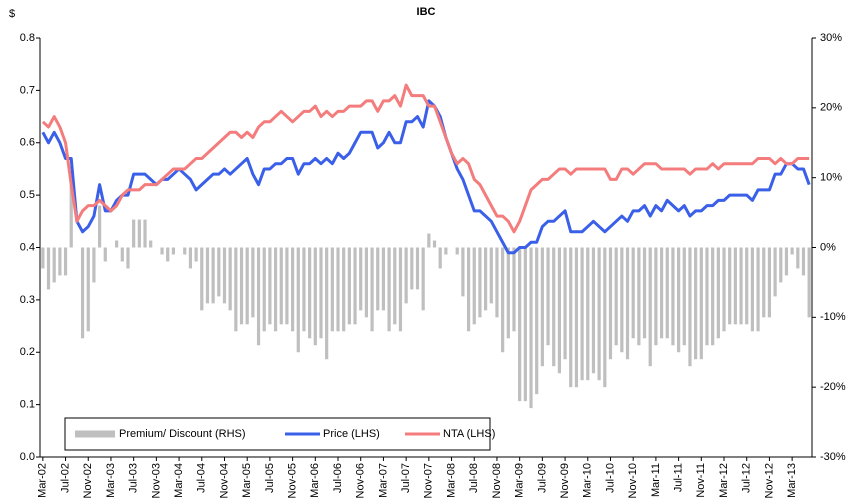  Describe the element at coordinates (202, 478) in the screenshot. I see `x-tick-label: Jul-04` at that location.